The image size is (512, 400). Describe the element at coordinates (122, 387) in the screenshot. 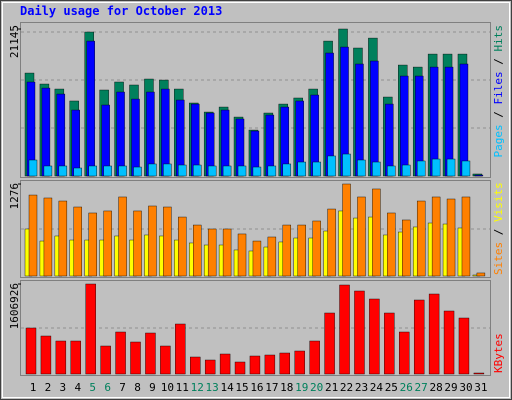

I see `x-tick-label: 7` at that location.